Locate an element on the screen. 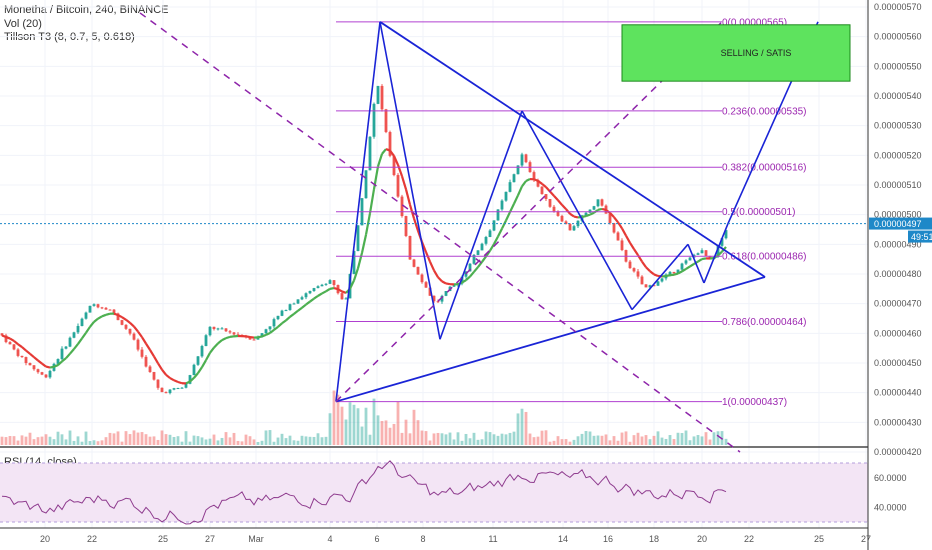 The width and height of the screenshot is (932, 550). selling-zone-label: SELLING / SATIS is located at coordinates (756, 53).